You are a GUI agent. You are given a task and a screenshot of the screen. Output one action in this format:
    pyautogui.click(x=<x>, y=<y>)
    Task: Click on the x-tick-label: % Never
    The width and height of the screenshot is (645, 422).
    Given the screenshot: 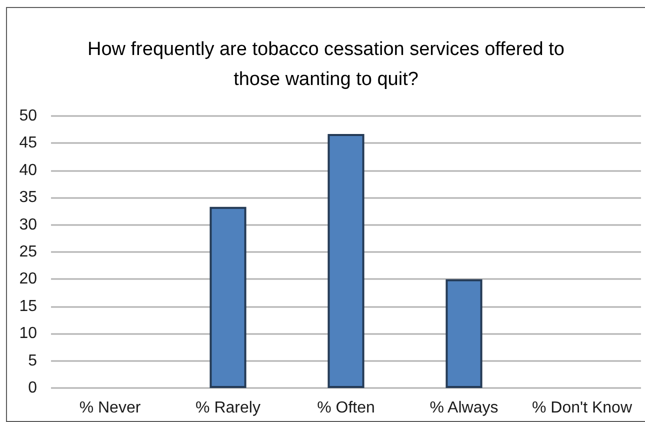 What is the action you would take?
    pyautogui.click(x=110, y=408)
    